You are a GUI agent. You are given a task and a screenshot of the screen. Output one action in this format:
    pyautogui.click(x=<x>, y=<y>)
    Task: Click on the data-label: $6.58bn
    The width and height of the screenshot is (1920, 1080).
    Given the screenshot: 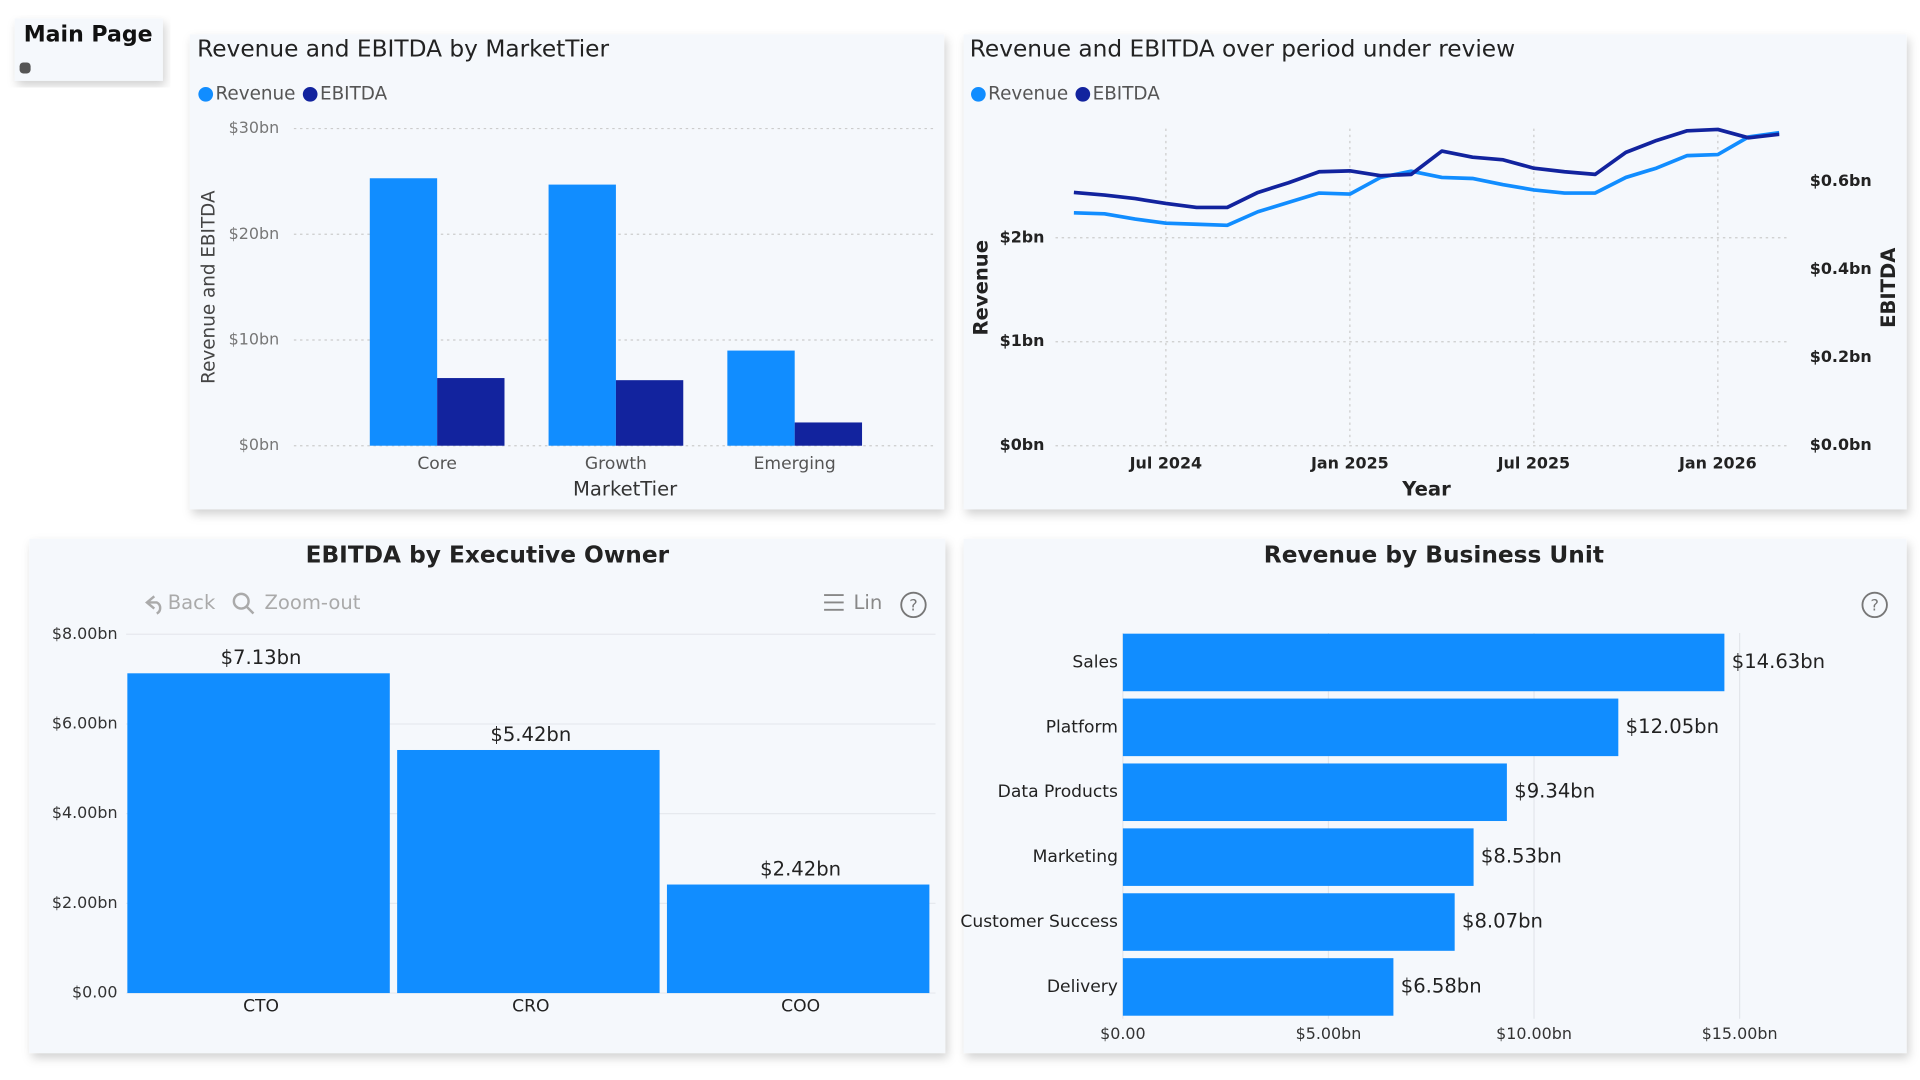 What is the action you would take?
    pyautogui.click(x=1441, y=985)
    